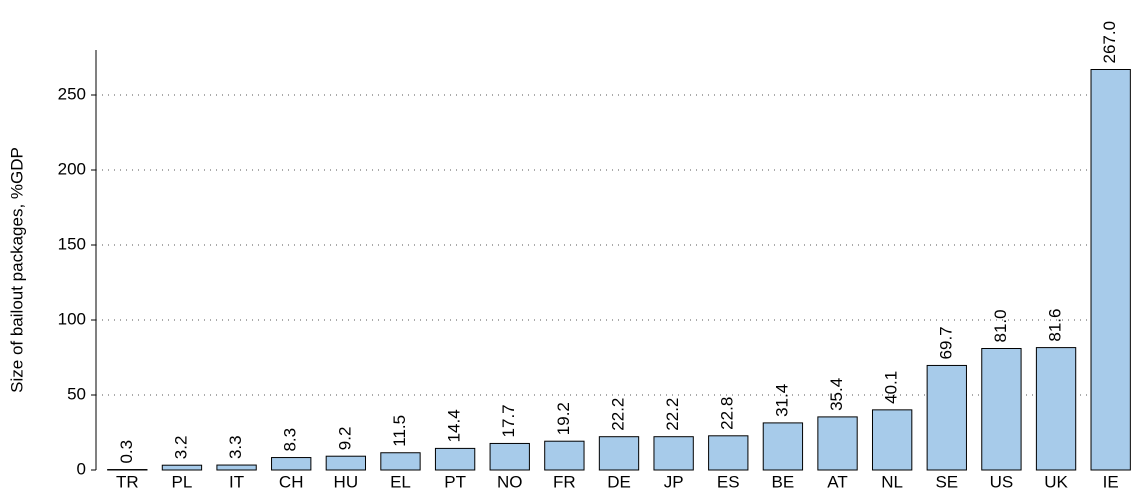  What do you see at coordinates (1000, 325) in the screenshot?
I see `value-label: 81.0` at bounding box center [1000, 325].